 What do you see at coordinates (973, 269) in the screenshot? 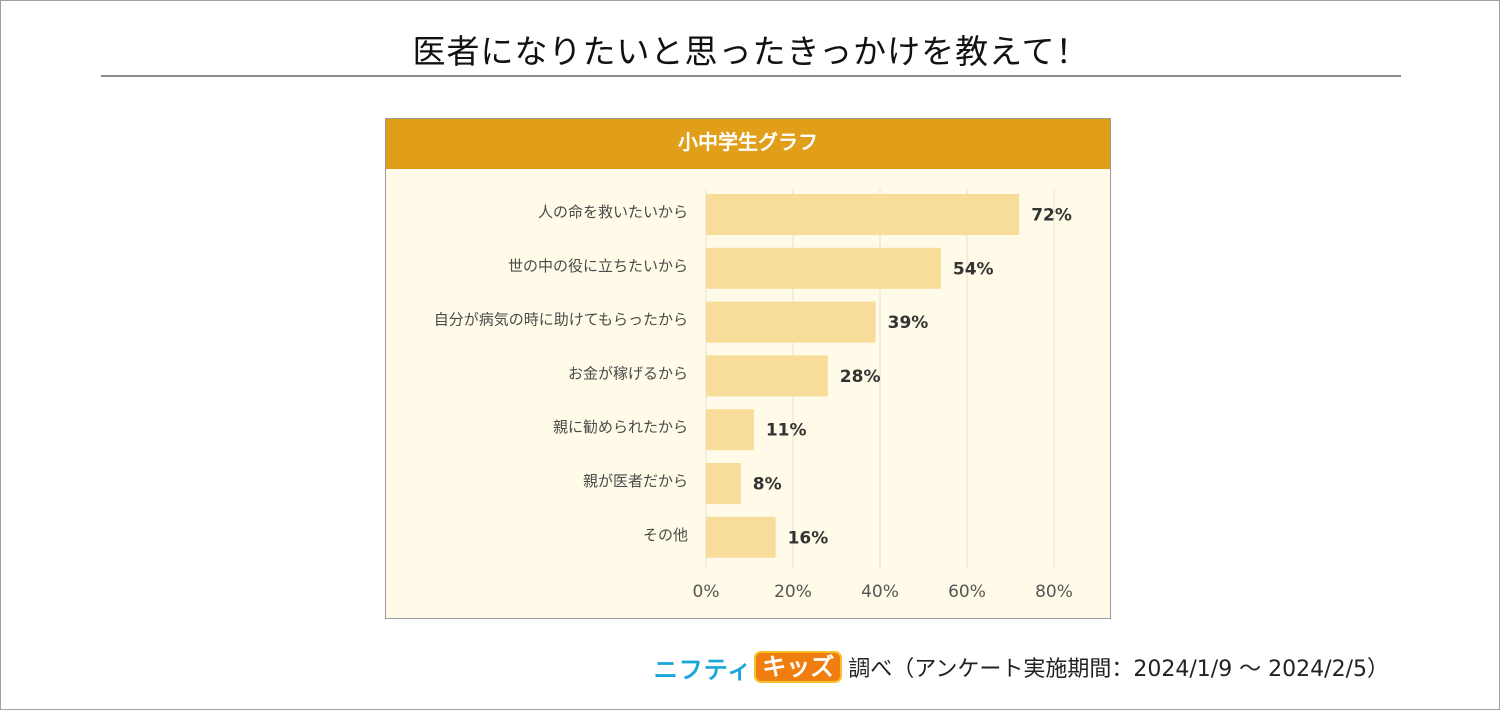
I see `data-label: 54%` at bounding box center [973, 269].